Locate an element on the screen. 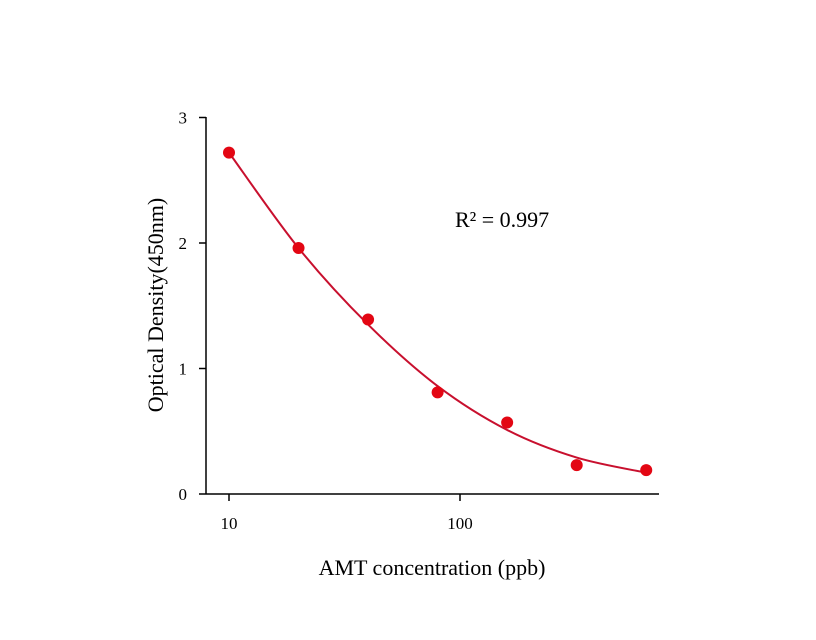 Image resolution: width=816 pixels, height=640 pixels. x-tick-label: 100 is located at coordinates (460, 523).